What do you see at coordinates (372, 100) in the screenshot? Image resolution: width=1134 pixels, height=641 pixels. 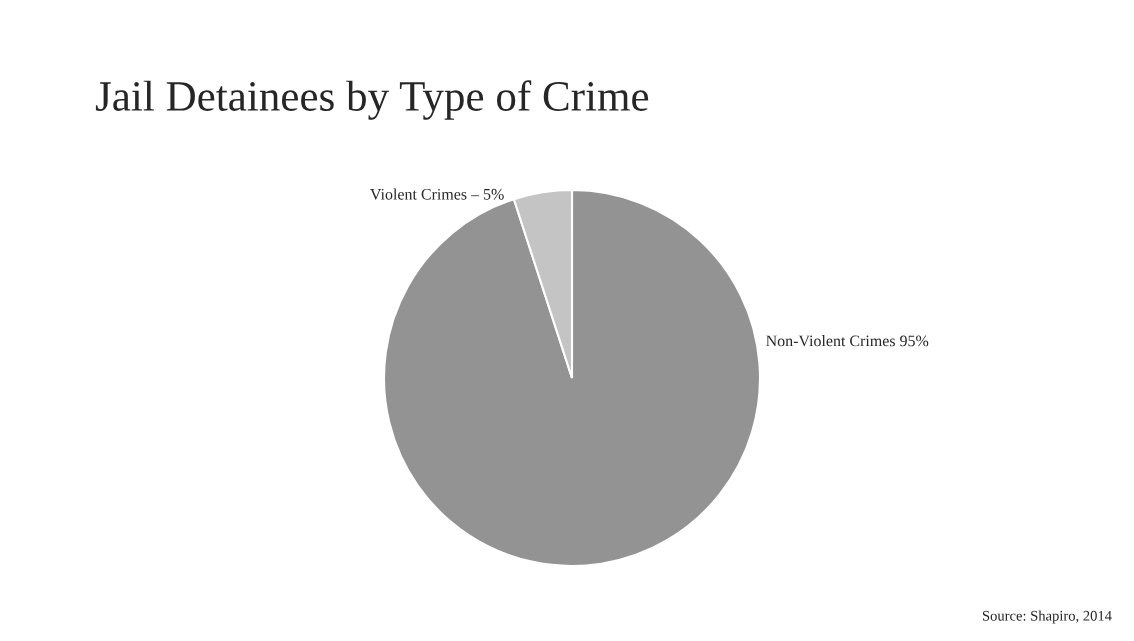 I see `chart-title: Jail Detainees by Type of Crime` at bounding box center [372, 100].